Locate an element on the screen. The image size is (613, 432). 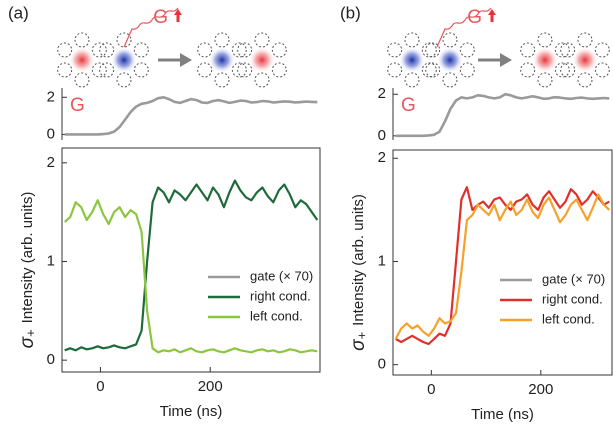
y-tick-label: 1 is located at coordinates (382, 260).